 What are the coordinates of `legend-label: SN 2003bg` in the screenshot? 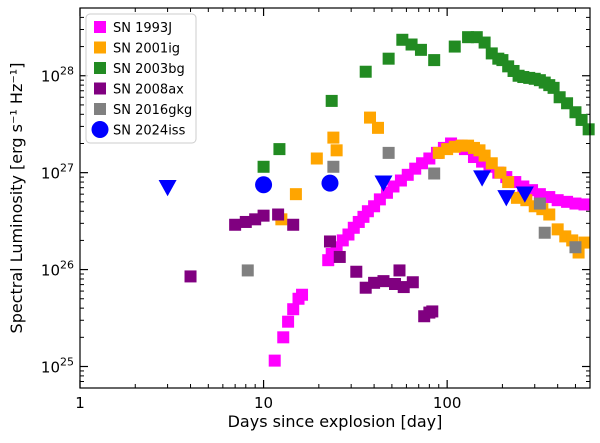 It's located at (149, 69).